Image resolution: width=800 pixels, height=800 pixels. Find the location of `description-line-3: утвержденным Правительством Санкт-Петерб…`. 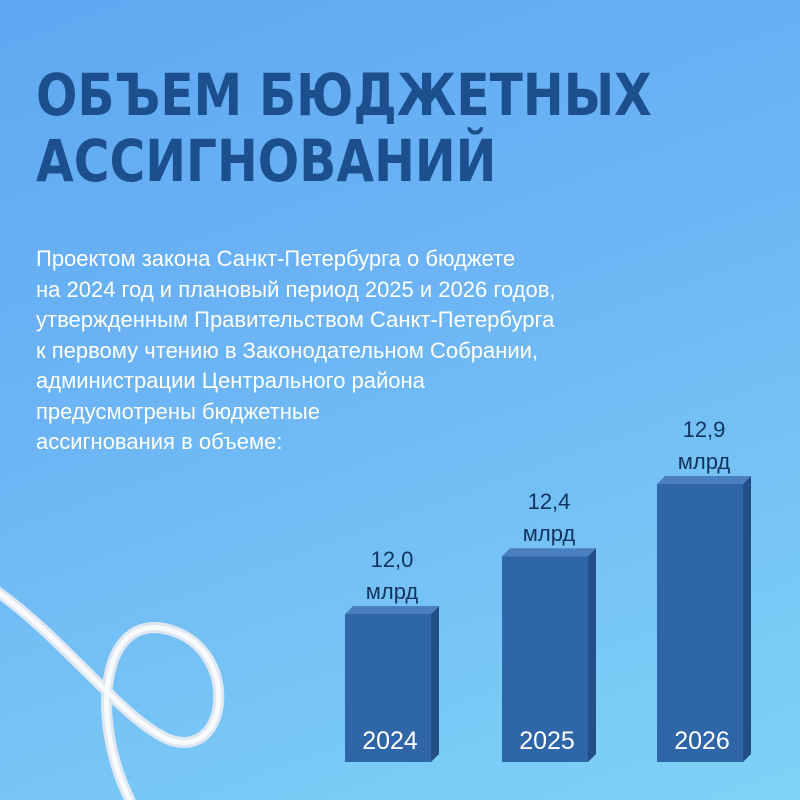

description-line-3: утвержденным Правительством Санкт-Петерб… is located at coordinates (295, 319).